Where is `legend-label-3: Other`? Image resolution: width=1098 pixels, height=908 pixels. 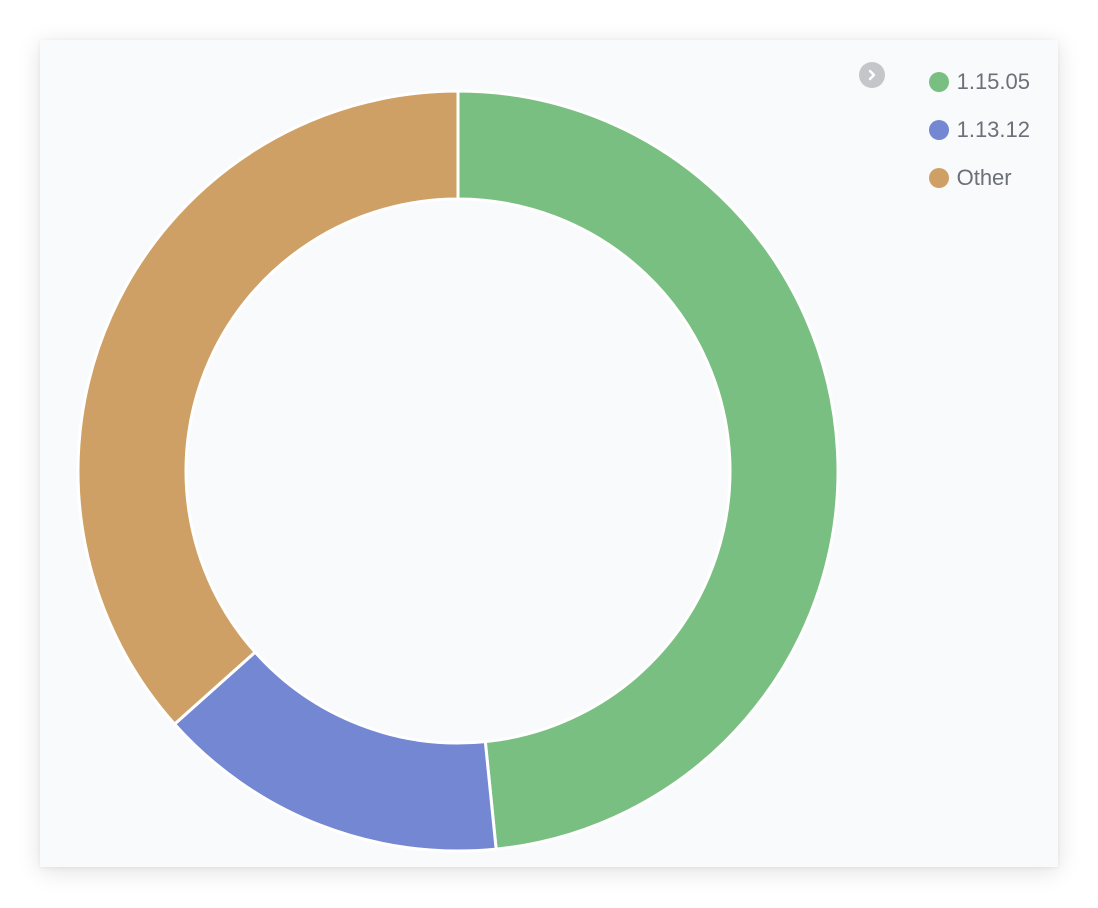 legend-label-3: Other is located at coordinates (984, 177).